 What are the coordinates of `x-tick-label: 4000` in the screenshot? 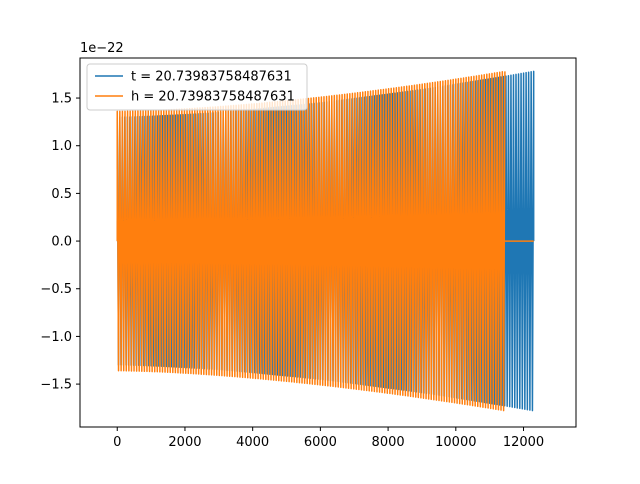 It's located at (252, 442).